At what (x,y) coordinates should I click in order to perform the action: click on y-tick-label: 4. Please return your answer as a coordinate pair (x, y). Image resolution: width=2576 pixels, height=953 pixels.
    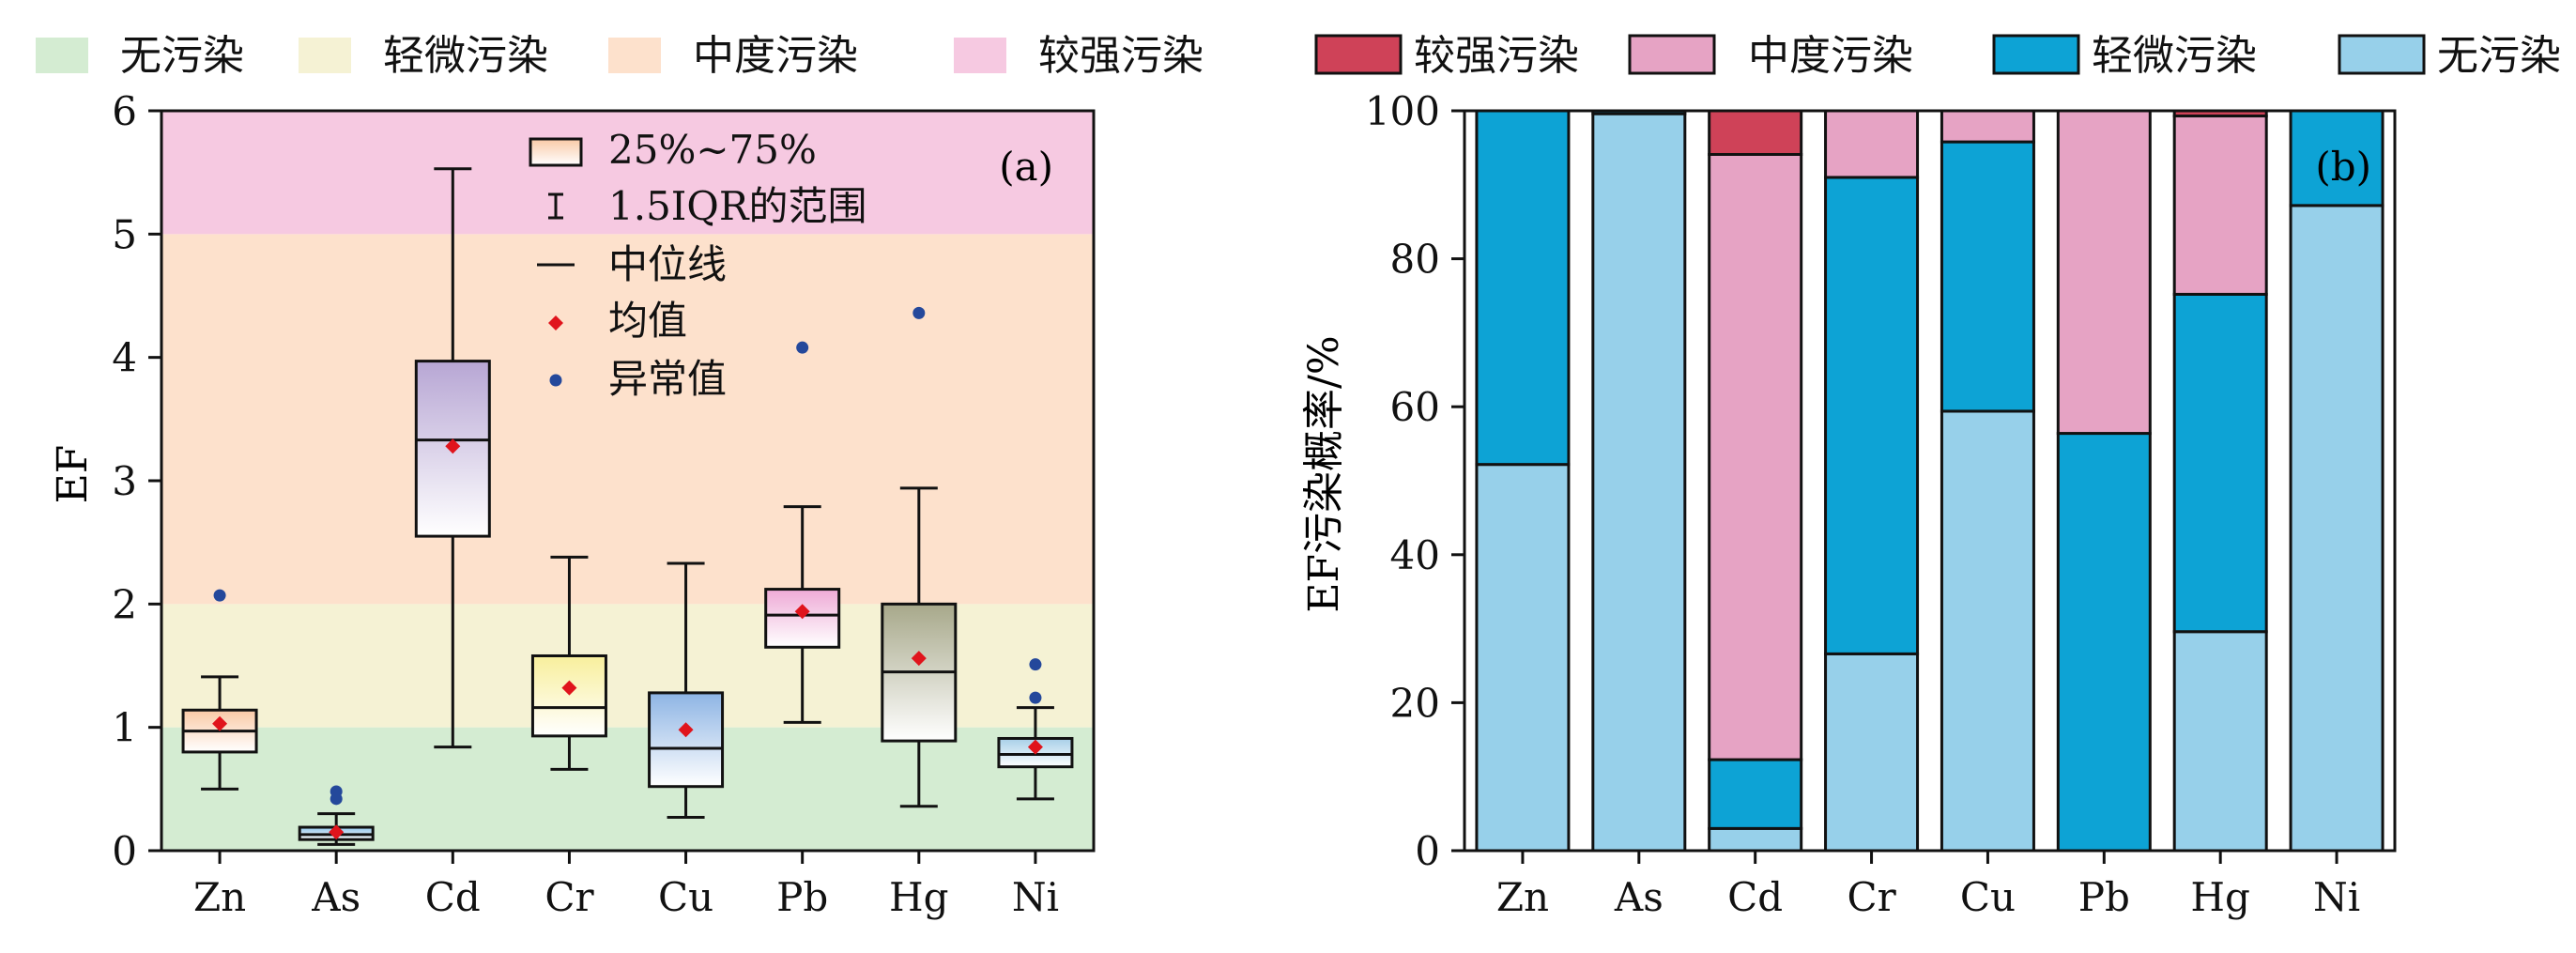
    Looking at the image, I should click on (125, 358).